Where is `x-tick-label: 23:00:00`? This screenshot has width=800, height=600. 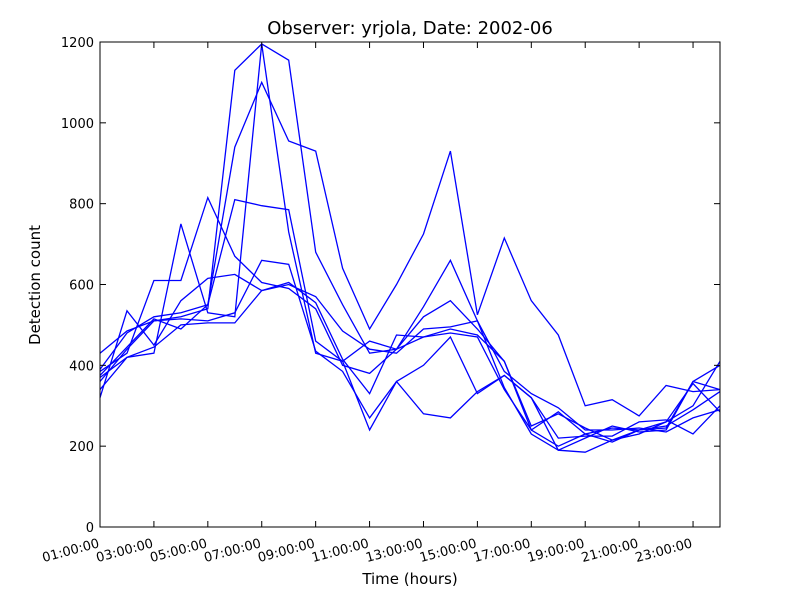
x-tick-label: 23:00:00 is located at coordinates (664, 551).